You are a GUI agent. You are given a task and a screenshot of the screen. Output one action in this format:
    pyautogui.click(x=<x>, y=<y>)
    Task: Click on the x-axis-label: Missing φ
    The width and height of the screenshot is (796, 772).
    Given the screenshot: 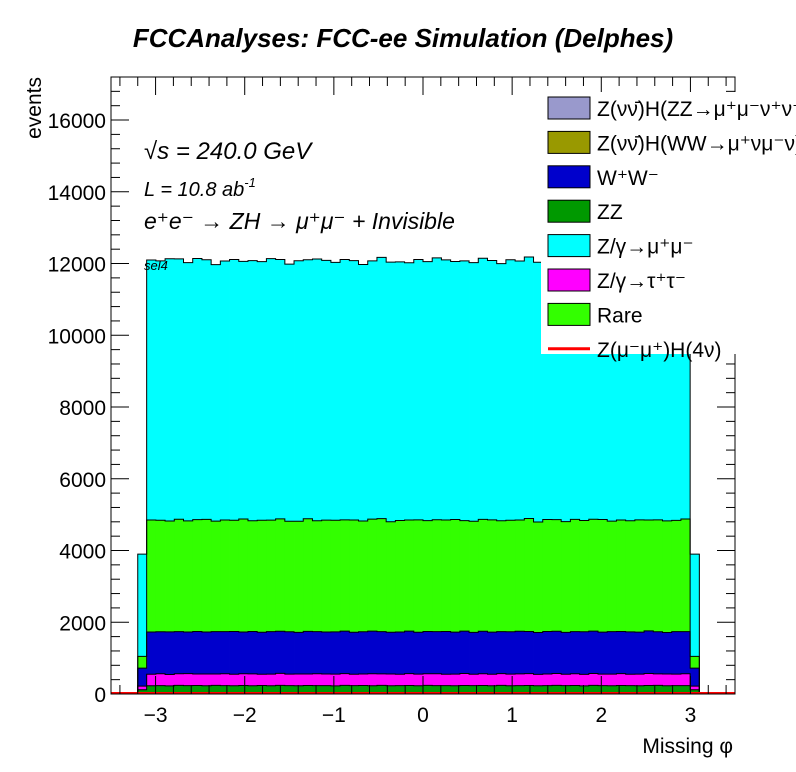 What is the action you would take?
    pyautogui.click(x=687, y=746)
    